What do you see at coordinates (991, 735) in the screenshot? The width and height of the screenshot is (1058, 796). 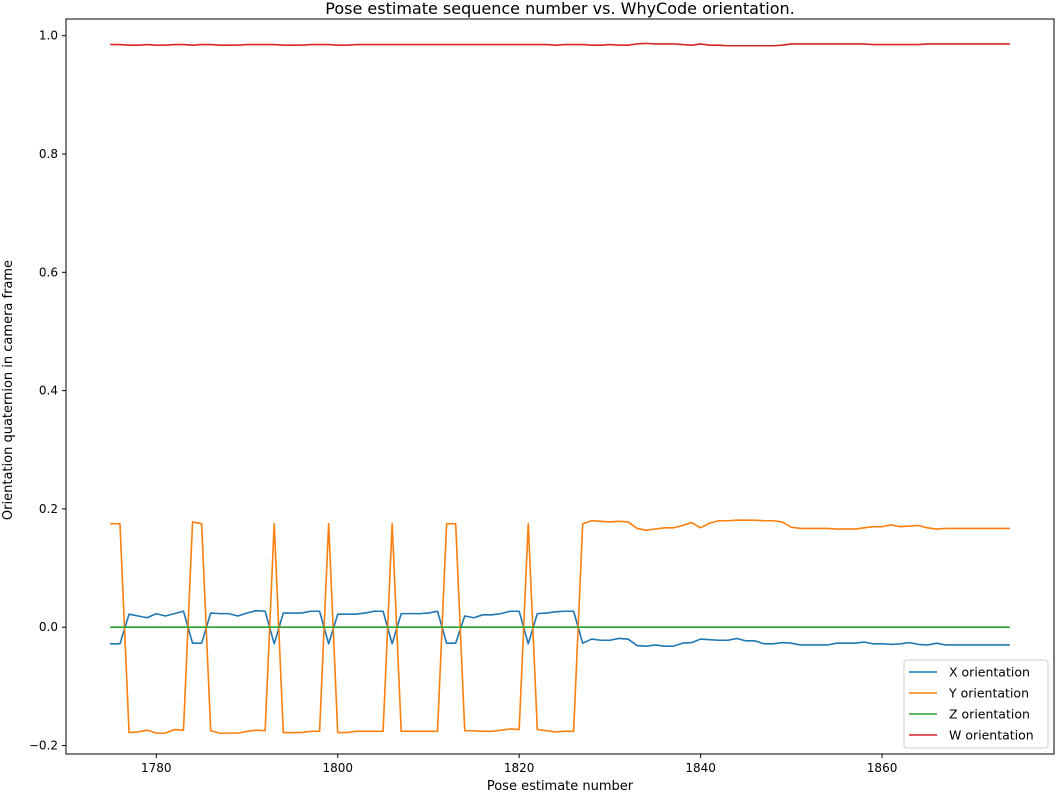 I see `legend-label: W orientation` at bounding box center [991, 735].